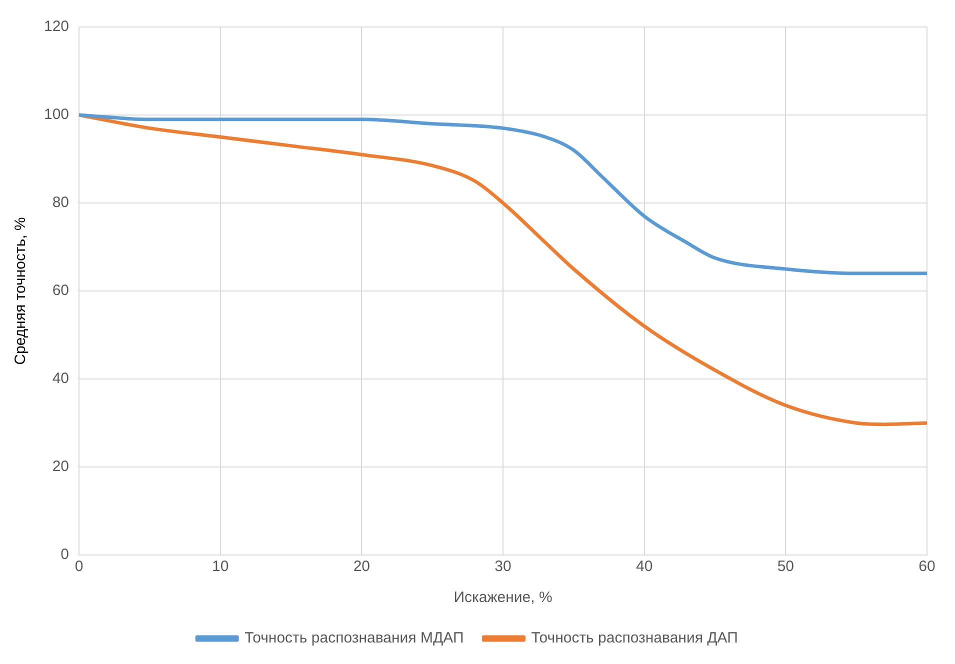  Describe the element at coordinates (927, 567) in the screenshot. I see `x-tick-label: 60` at that location.